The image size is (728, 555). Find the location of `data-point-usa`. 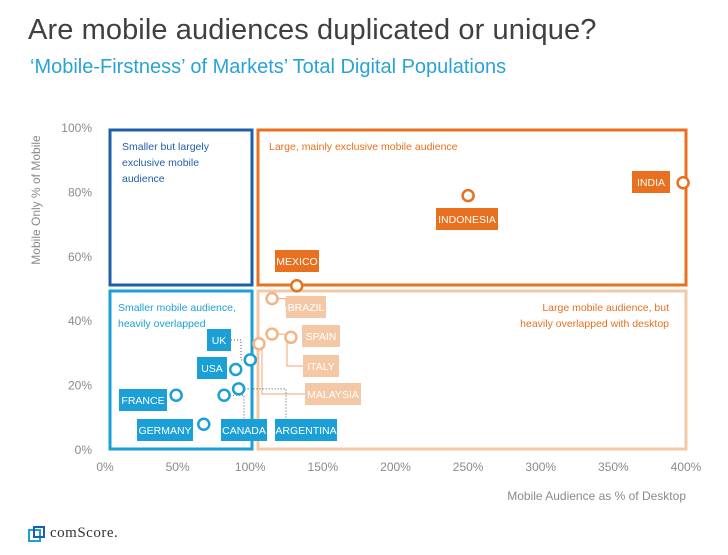

data-point-usa is located at coordinates (235, 369).